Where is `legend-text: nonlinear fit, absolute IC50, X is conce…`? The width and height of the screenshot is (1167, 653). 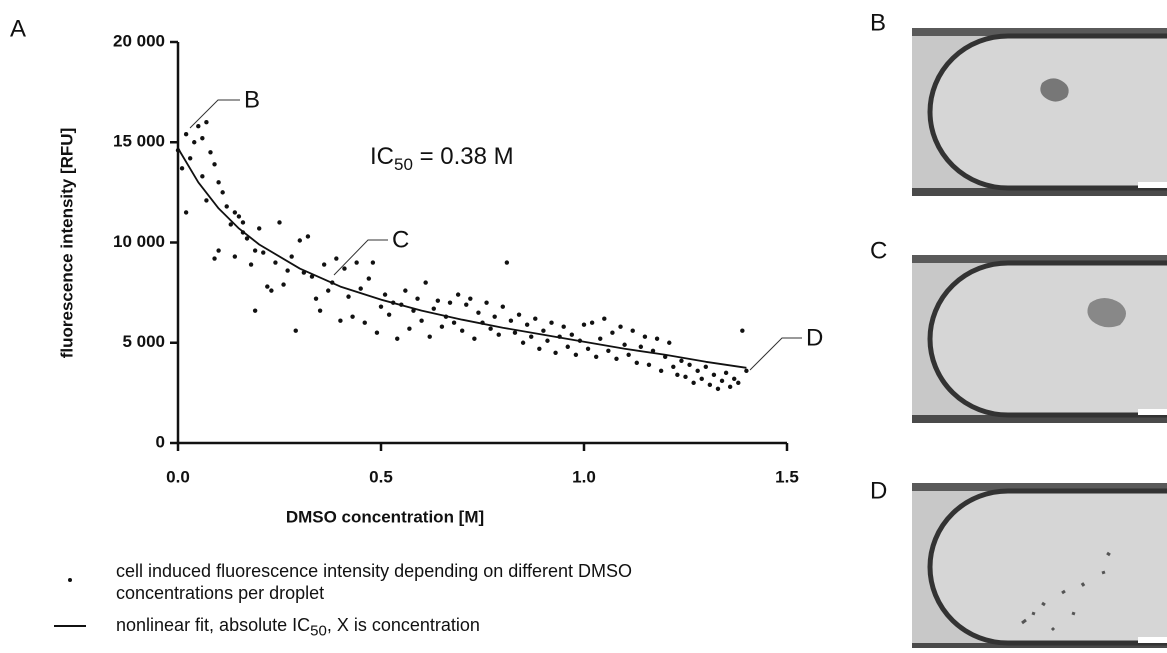 legend-text: nonlinear fit, absolute IC50, X is conce… is located at coordinates (401, 628).